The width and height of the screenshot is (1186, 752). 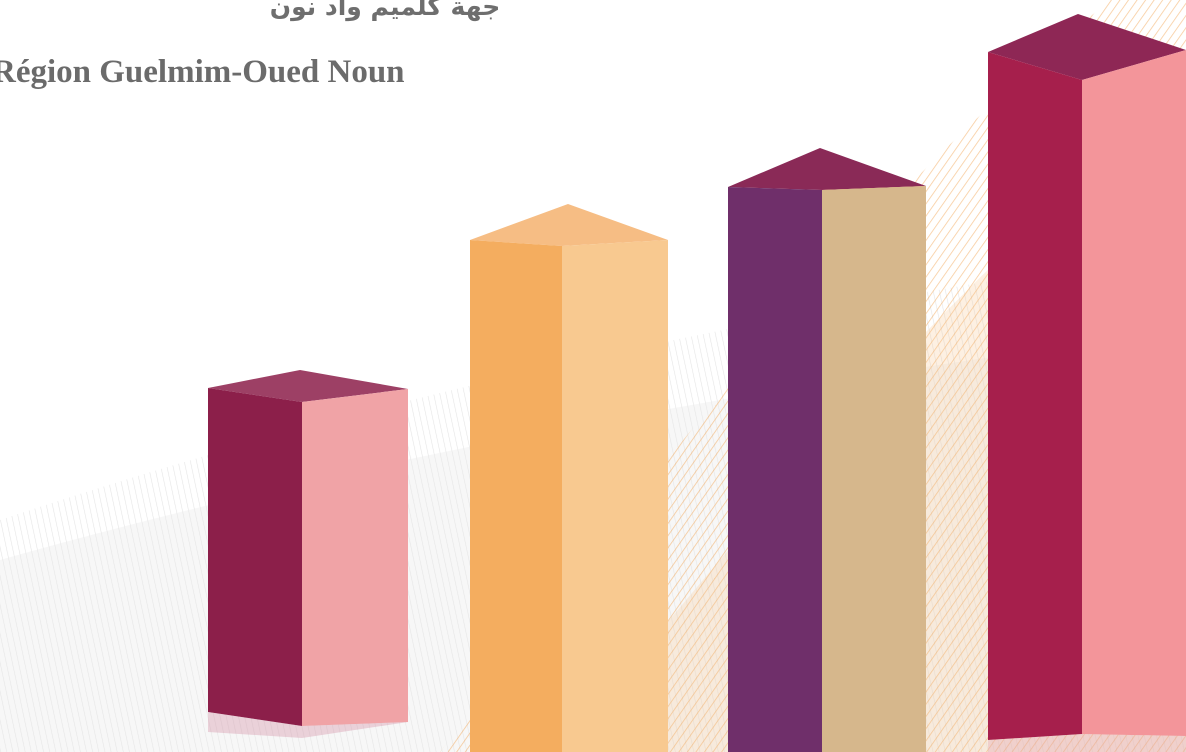 I want to click on bar-1-top, so click(x=308, y=386).